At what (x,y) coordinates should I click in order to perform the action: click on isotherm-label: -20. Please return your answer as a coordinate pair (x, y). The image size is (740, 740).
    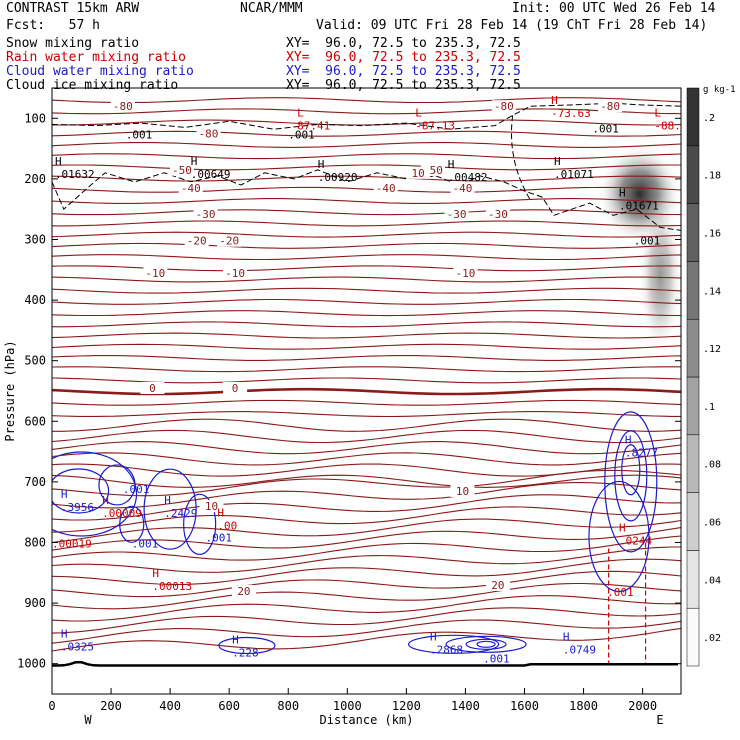
    Looking at the image, I should click on (197, 241).